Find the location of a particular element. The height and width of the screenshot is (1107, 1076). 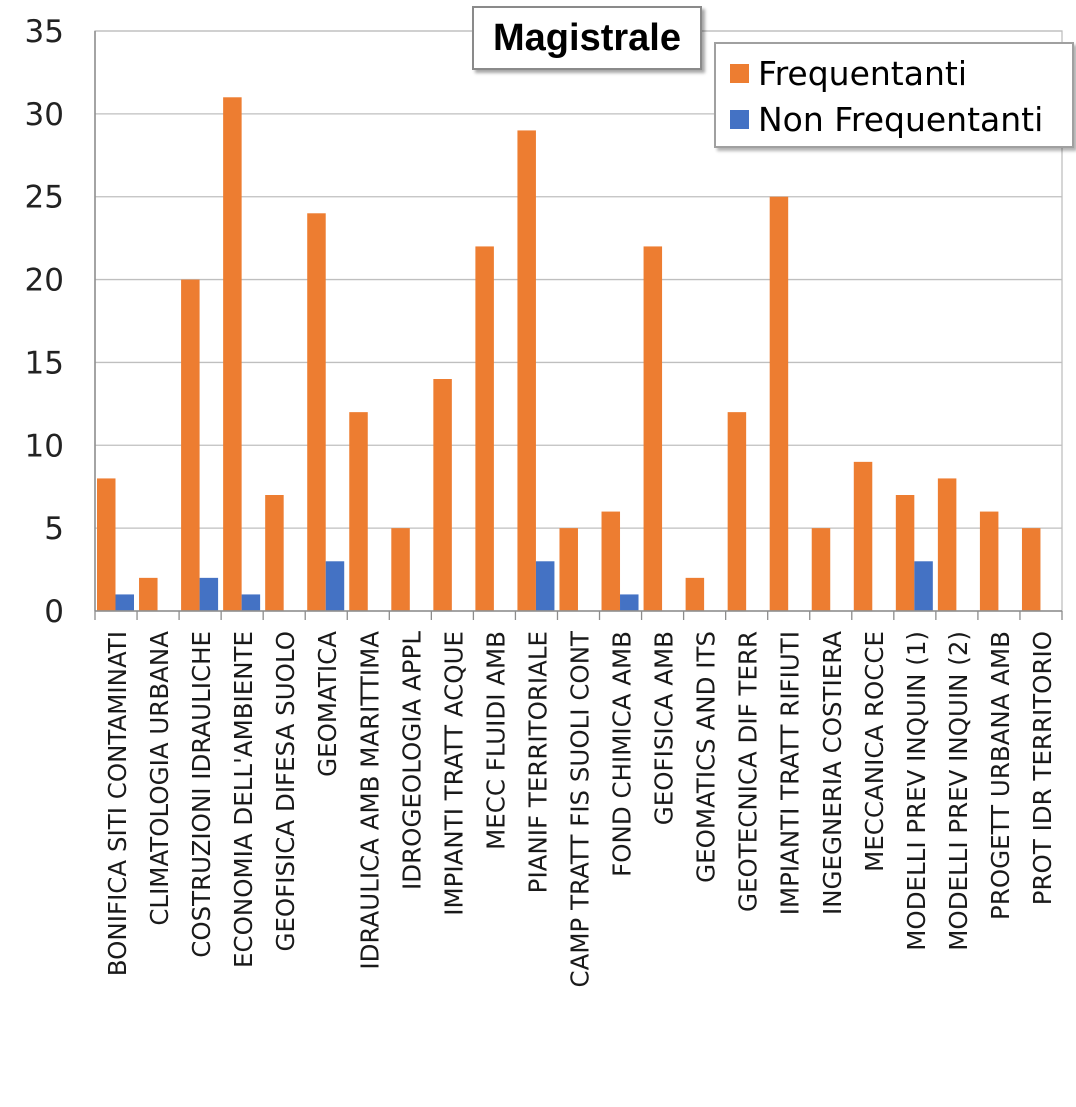

legend-item-frequentanti: Frequentanti is located at coordinates (848, 73).